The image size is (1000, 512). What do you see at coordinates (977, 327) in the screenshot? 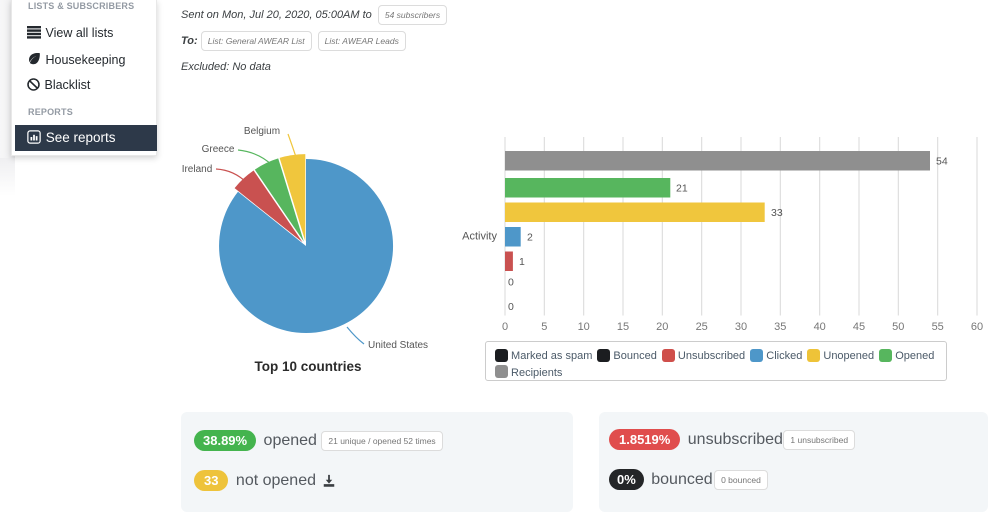
I see `svg-text: 60` at bounding box center [977, 327].